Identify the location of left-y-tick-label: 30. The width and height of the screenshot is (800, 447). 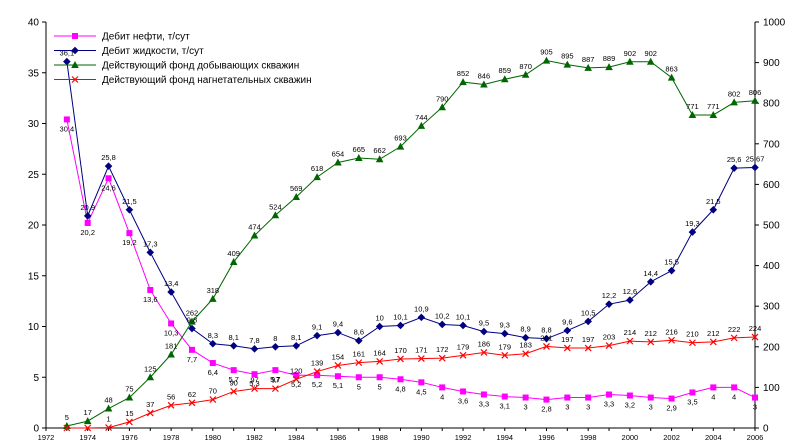
(34, 124).